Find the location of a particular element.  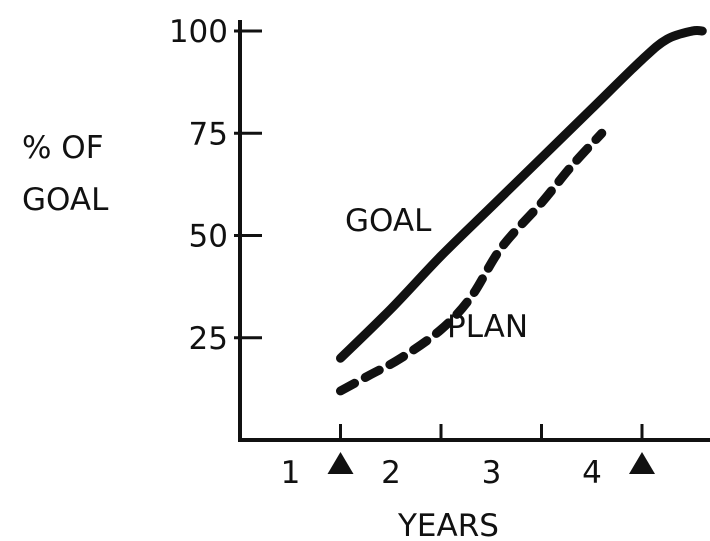

x-tick-label: 2 is located at coordinates (391, 473).